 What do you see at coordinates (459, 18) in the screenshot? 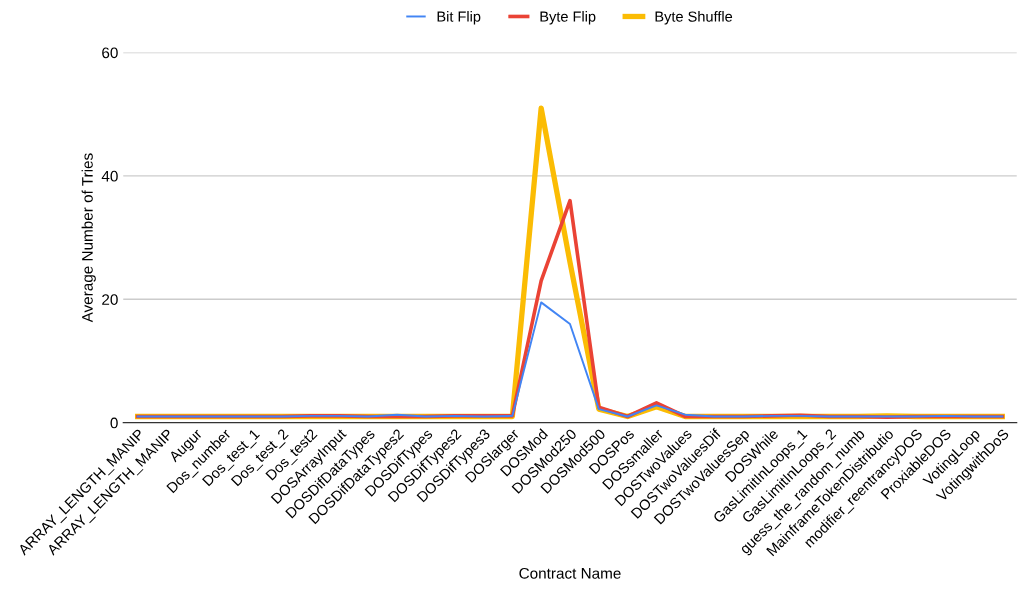
I see `legend-label: Bit Flip` at bounding box center [459, 18].